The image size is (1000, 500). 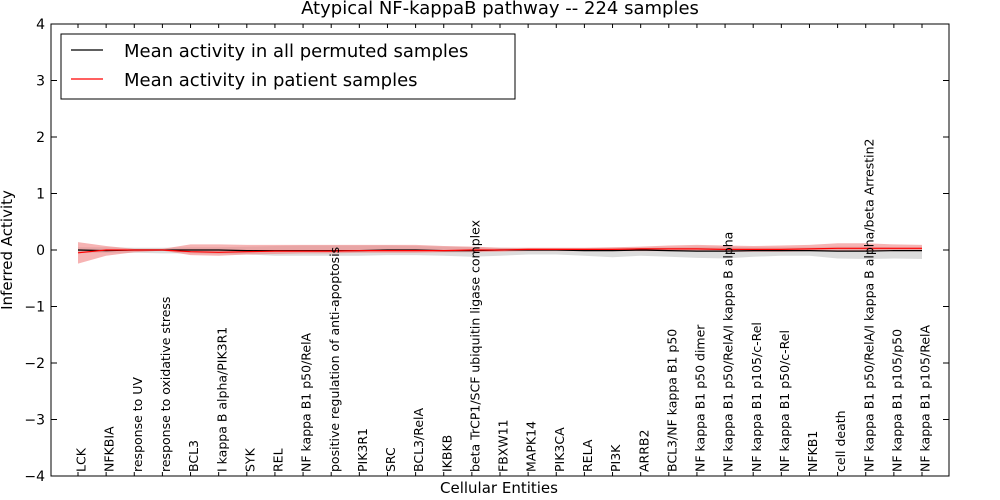 What do you see at coordinates (474, 346) in the screenshot?
I see `category-label-14: beta TrCP1/SCF ubiquitin ligase complex` at bounding box center [474, 346].